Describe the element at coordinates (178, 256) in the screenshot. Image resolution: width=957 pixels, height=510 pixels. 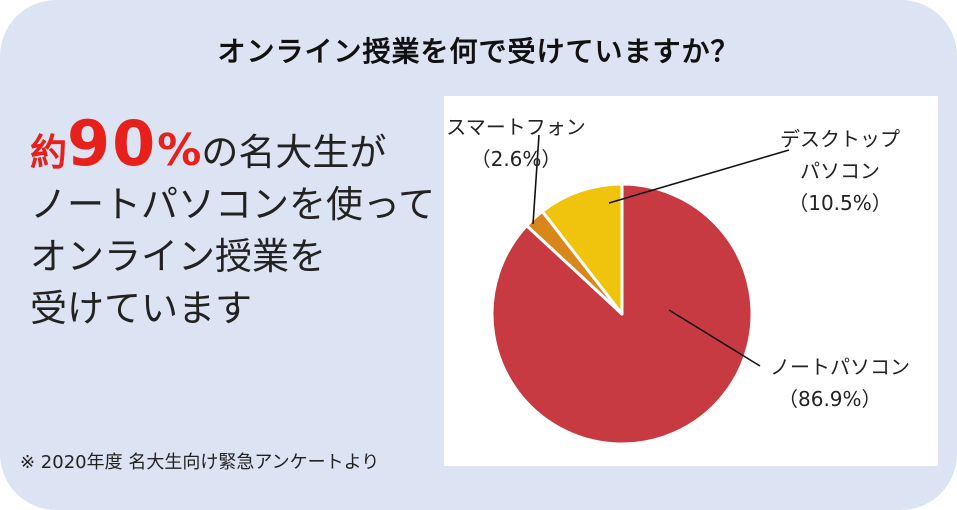
I see `headline-line-3: オンライン授業を` at that location.